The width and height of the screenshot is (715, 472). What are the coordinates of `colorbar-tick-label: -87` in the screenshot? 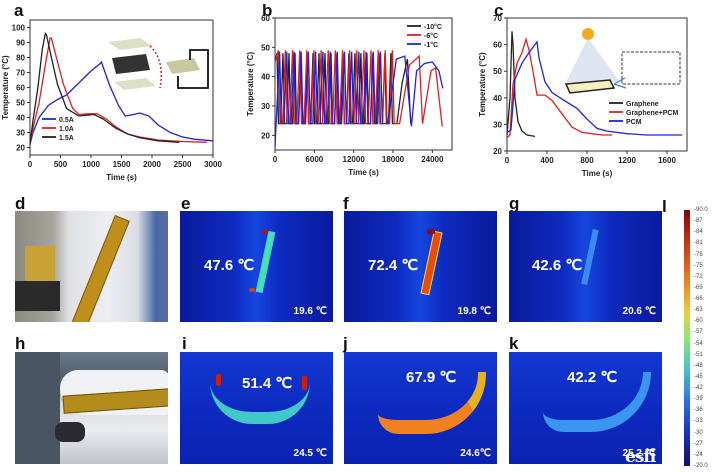 It's located at (698, 221).